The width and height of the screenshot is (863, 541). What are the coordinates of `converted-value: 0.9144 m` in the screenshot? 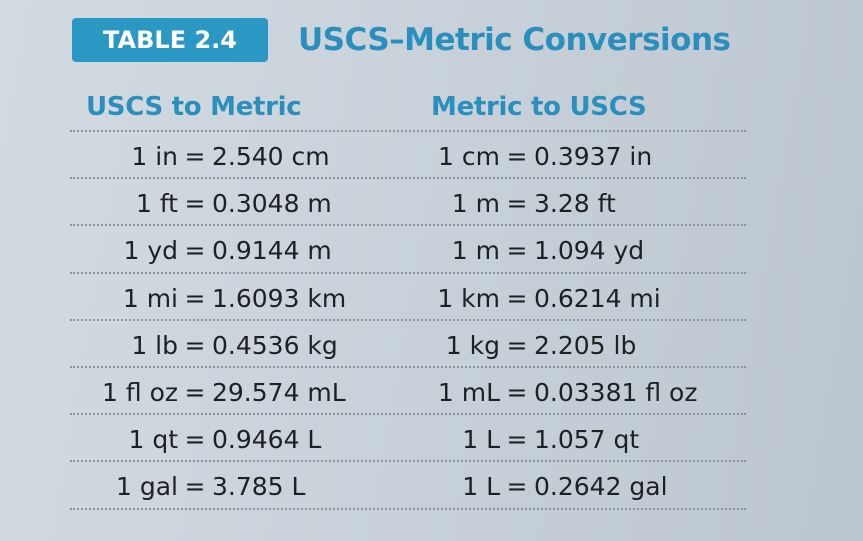 It's located at (272, 251).